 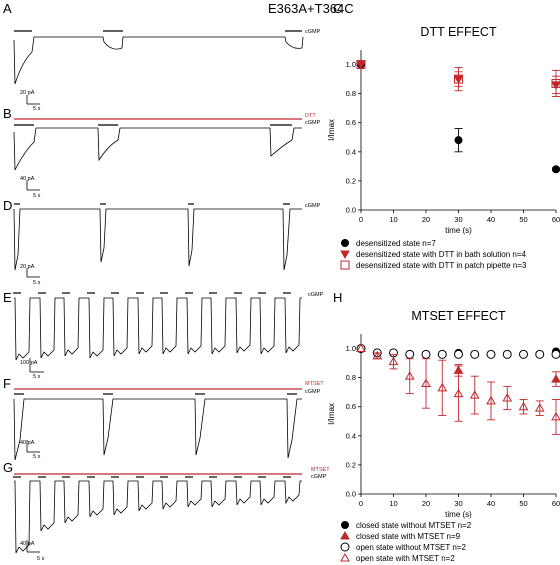 I want to click on chart-title: DTT EFFECT, so click(x=458, y=32).